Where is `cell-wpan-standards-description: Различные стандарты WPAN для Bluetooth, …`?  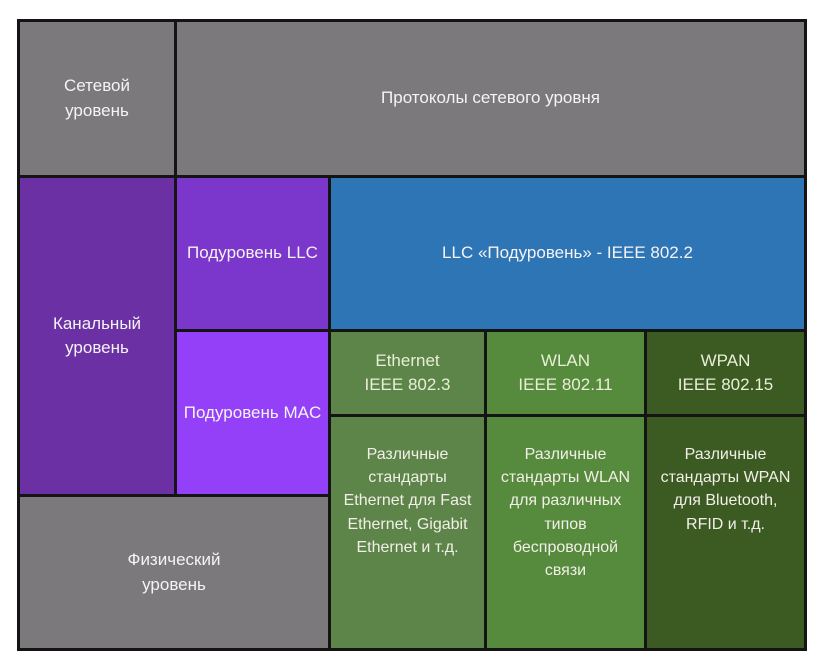
cell-wpan-standards-description: Различные стандарты WPAN для Bluetooth, … is located at coordinates (725, 532).